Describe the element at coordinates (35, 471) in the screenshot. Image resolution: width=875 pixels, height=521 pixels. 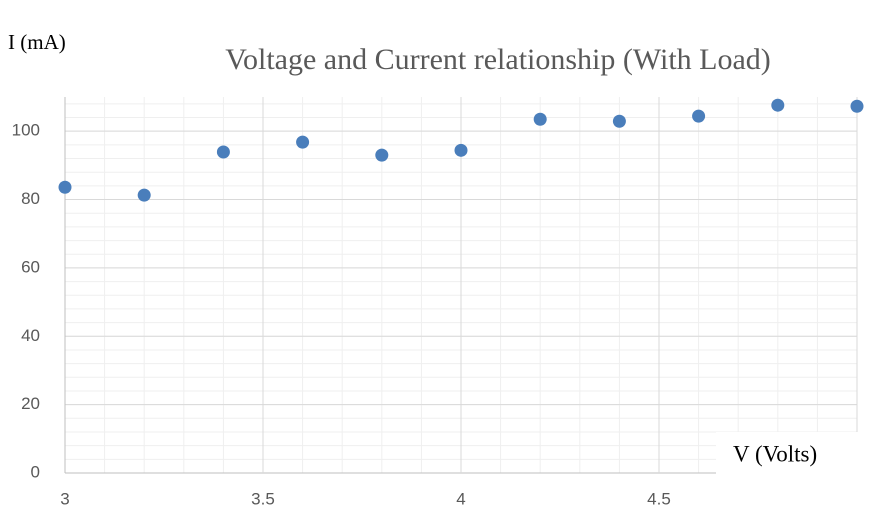
I see `y-tick-label: 0` at that location.